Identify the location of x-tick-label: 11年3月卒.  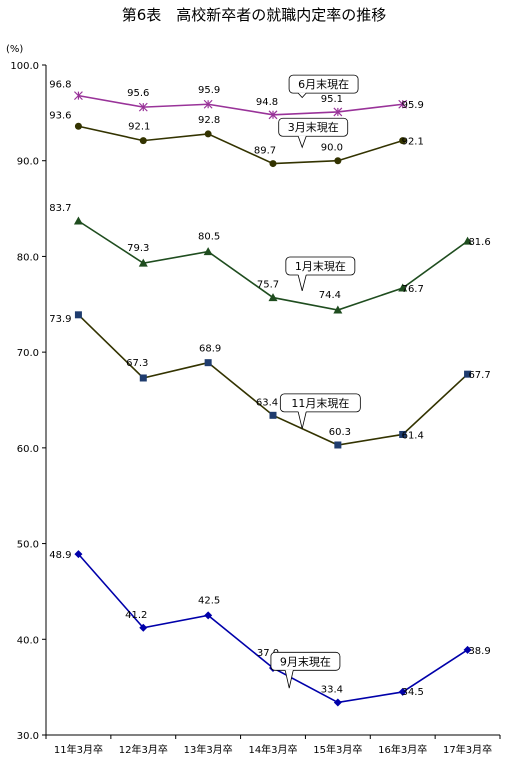
(78, 749).